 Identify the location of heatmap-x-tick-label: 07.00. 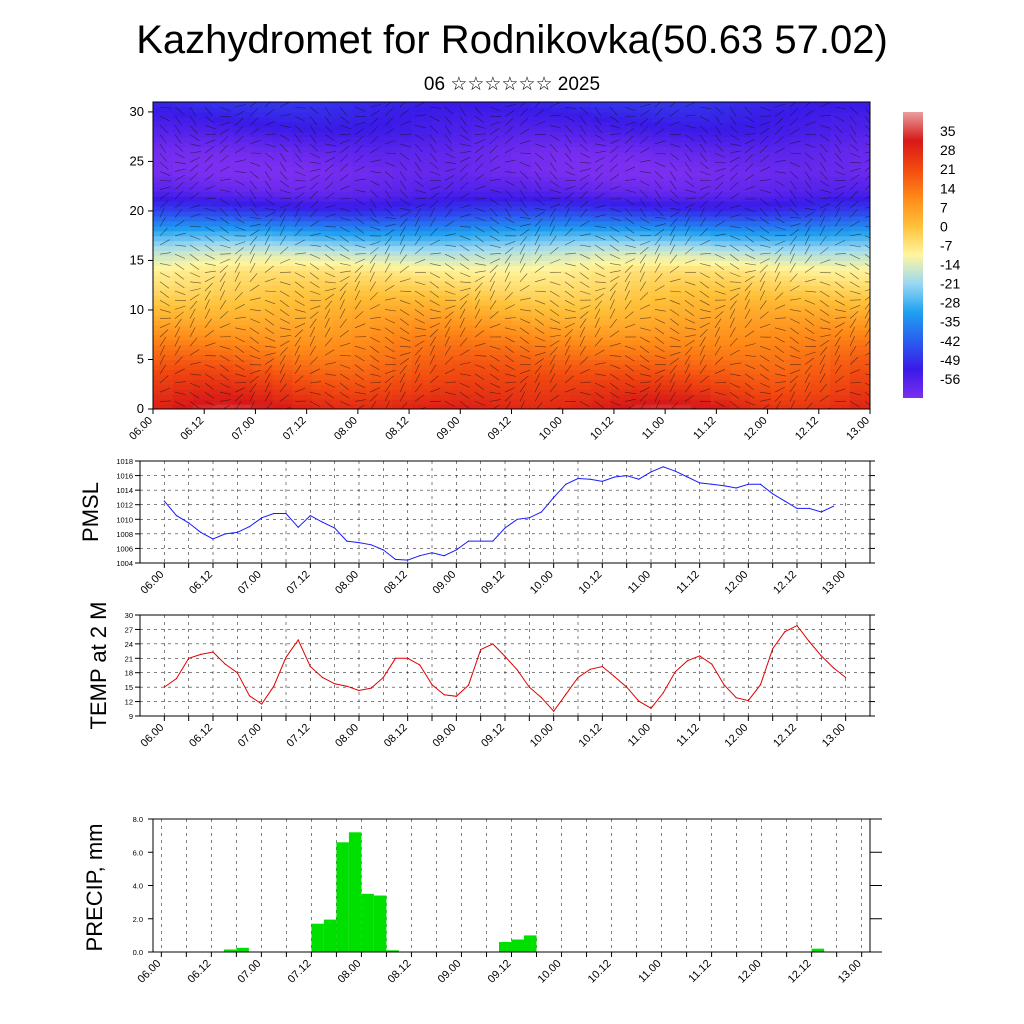
(244, 429).